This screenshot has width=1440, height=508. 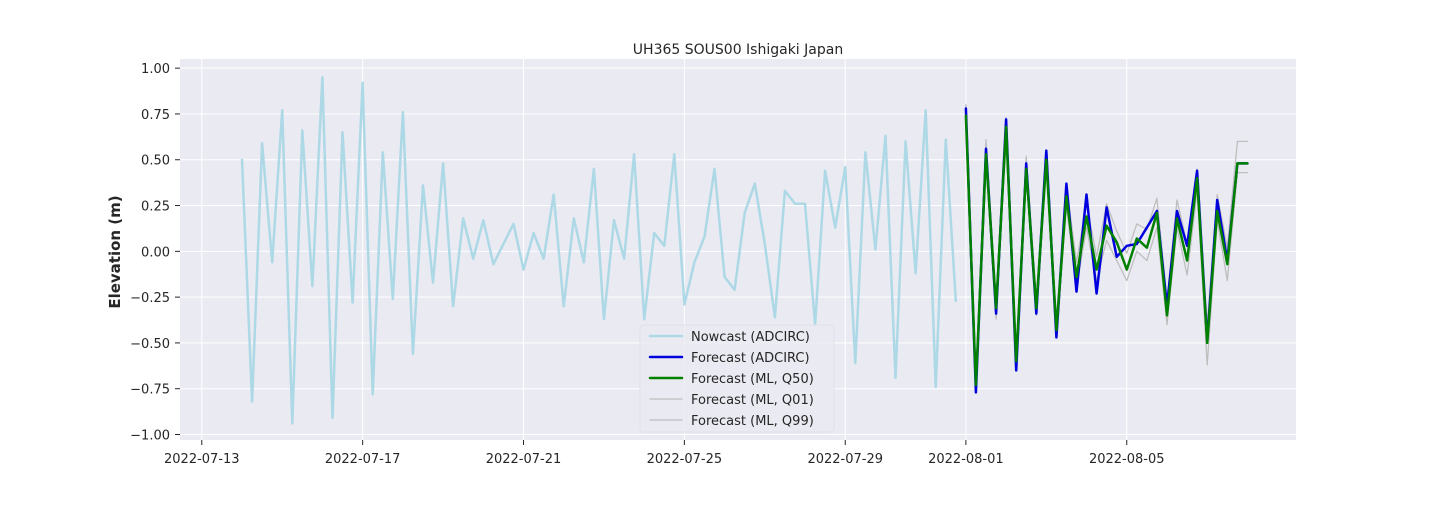 What do you see at coordinates (524, 459) in the screenshot?
I see `x-tick-label: 2022-07-21` at bounding box center [524, 459].